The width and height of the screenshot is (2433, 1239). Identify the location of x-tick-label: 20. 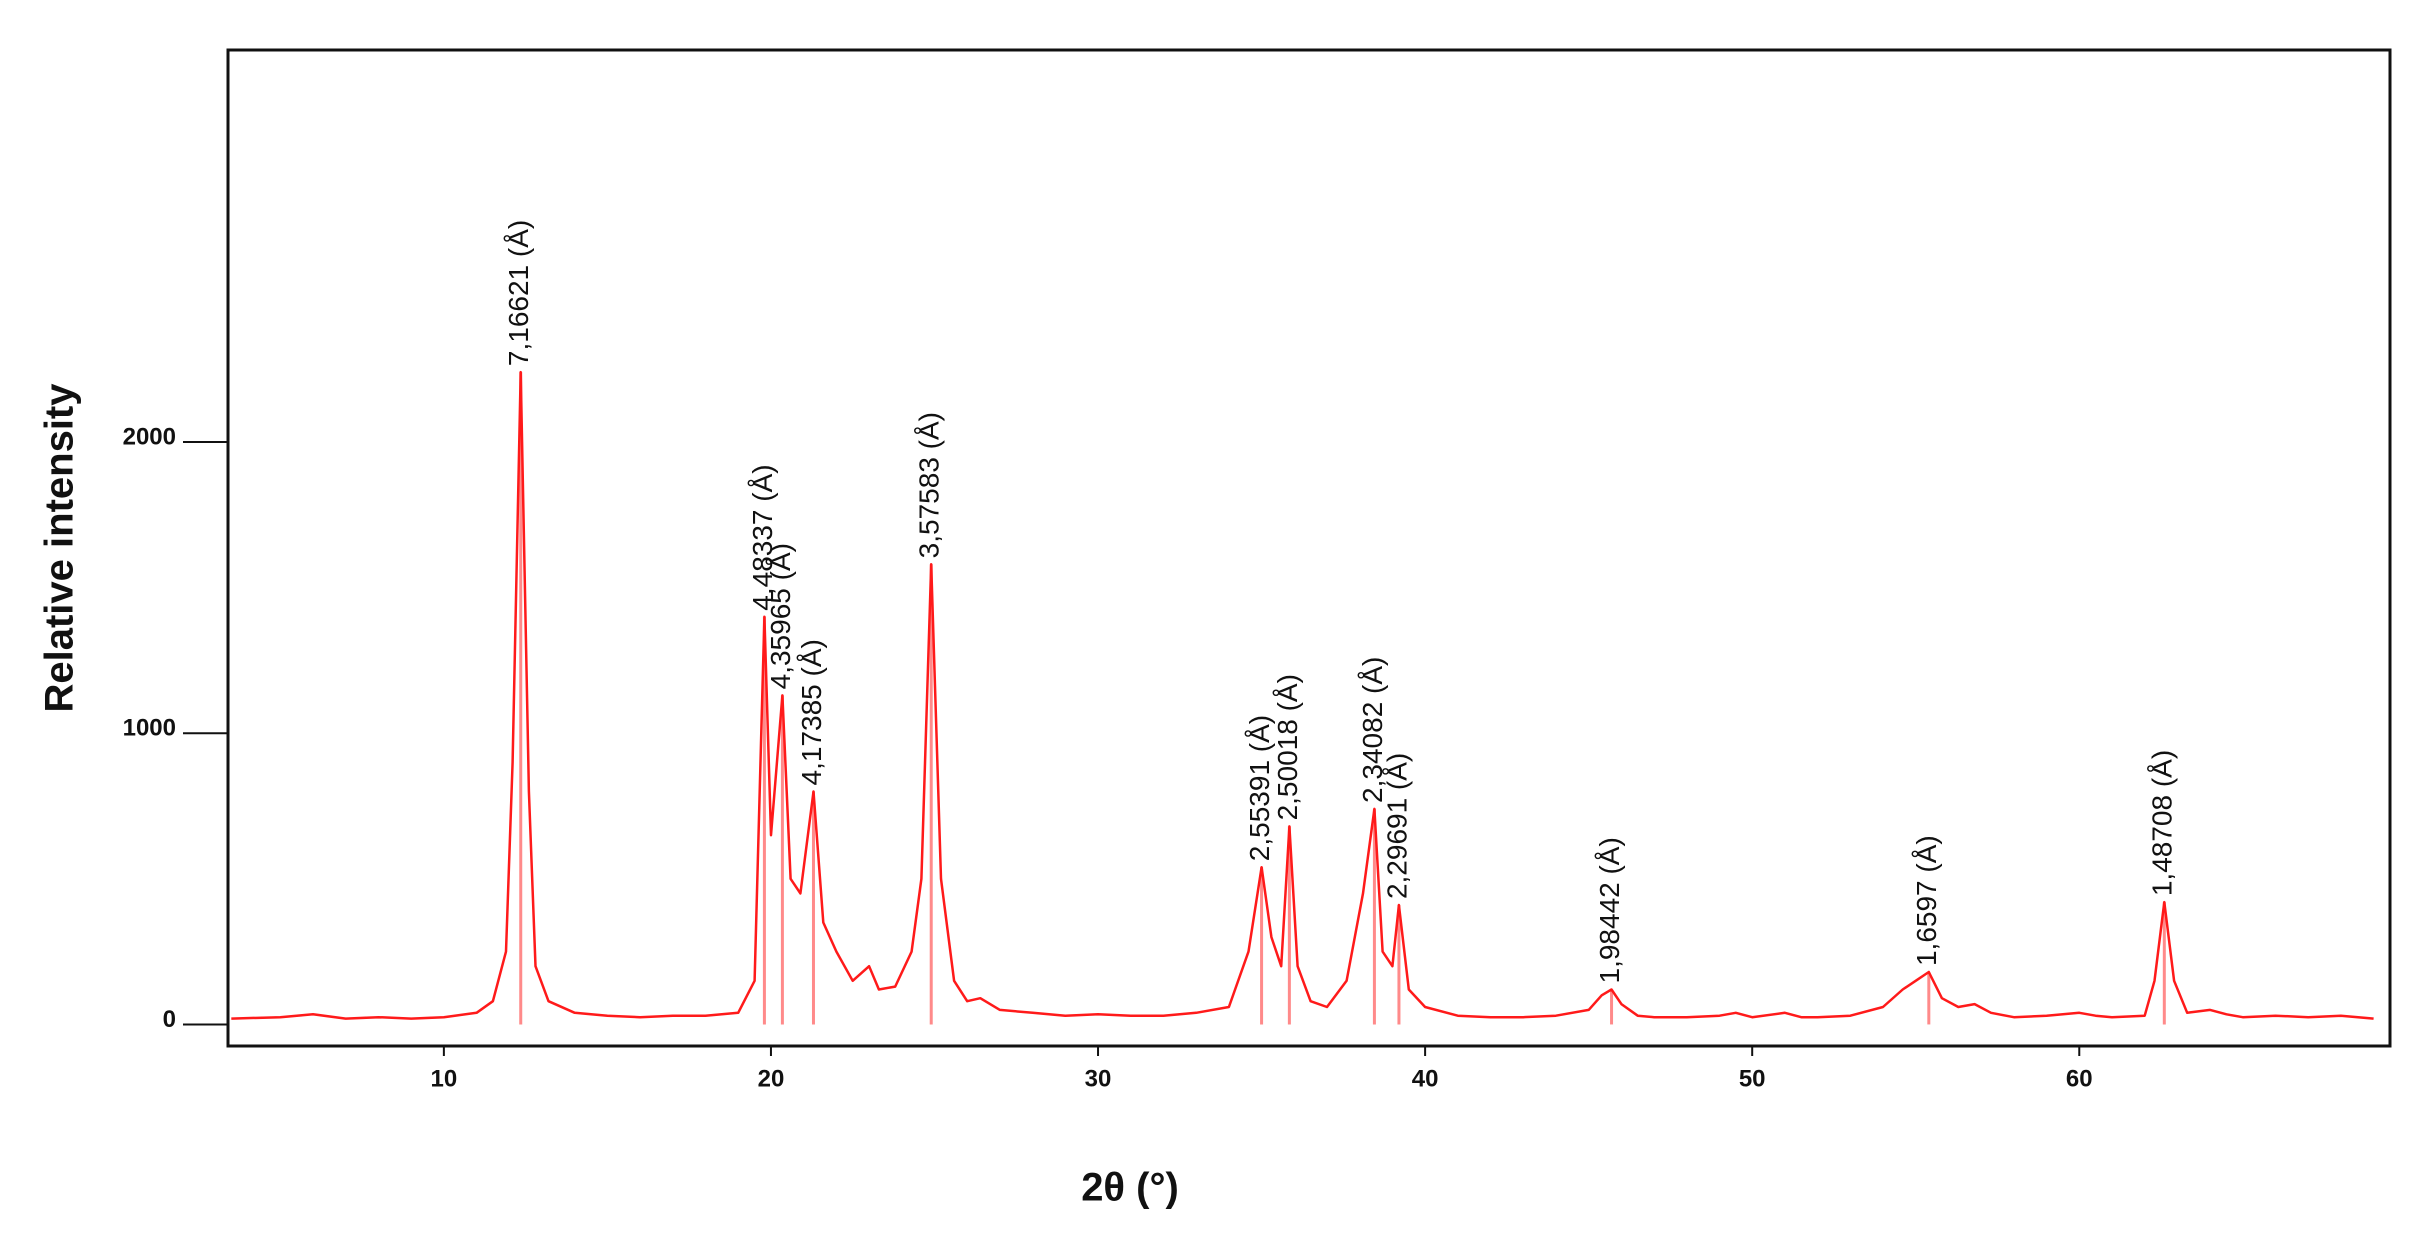
(771, 1078).